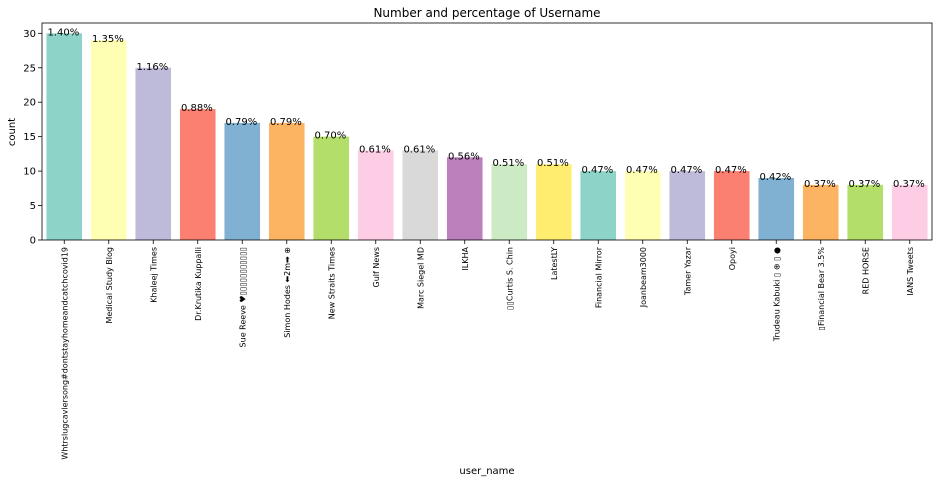 The image size is (940, 485). Describe the element at coordinates (554, 263) in the screenshot. I see `x-tick-label: LatestLY` at that location.